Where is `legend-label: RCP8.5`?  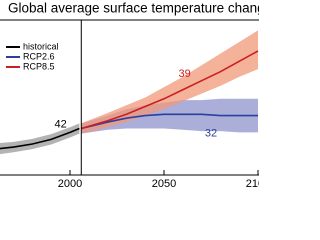 legend-label: RCP8.5 is located at coordinates (39, 66).